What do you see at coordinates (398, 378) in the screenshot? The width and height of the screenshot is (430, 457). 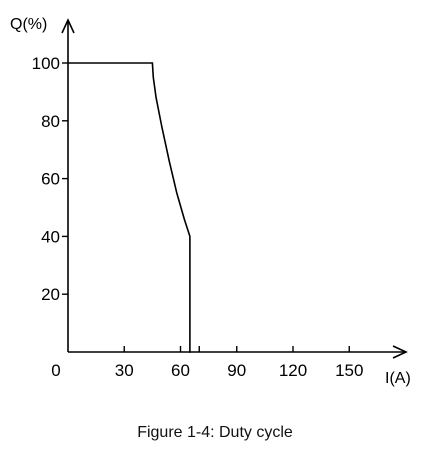 I see `x-axis-label: I(A)` at bounding box center [398, 378].